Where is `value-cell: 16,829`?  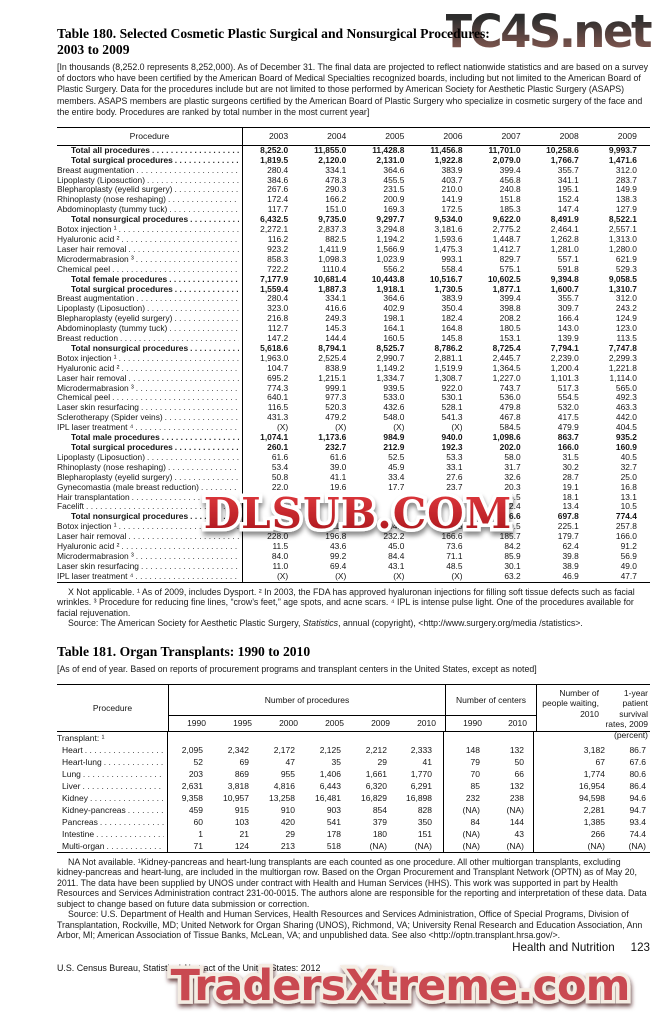 value-cell: 16,829 is located at coordinates (374, 797).